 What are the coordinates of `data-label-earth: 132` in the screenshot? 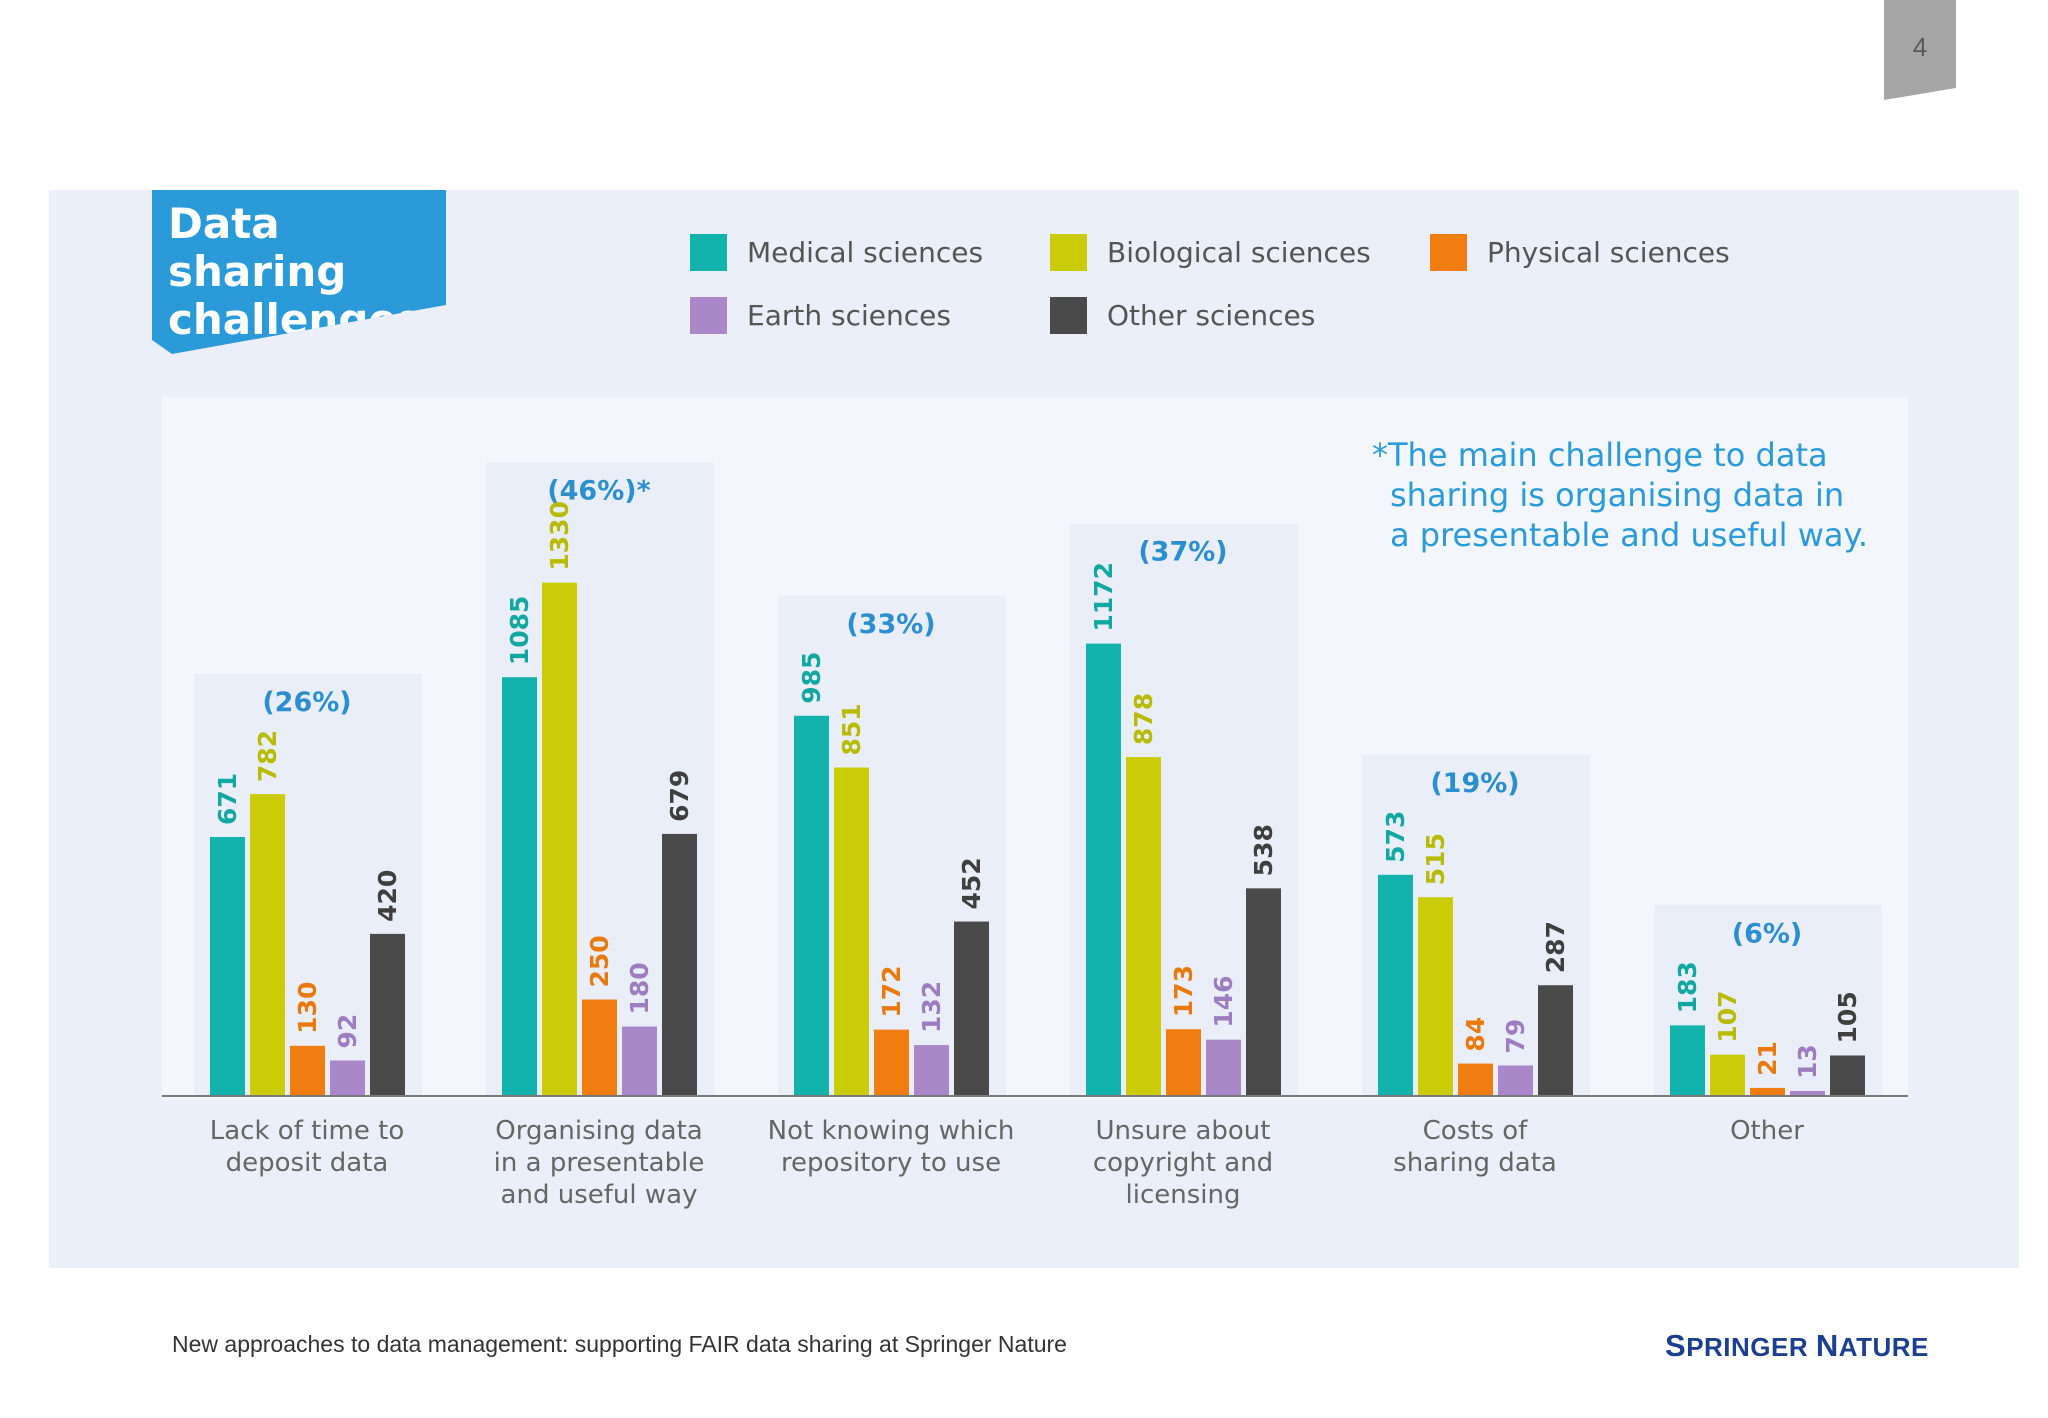 It's located at (931, 1007).